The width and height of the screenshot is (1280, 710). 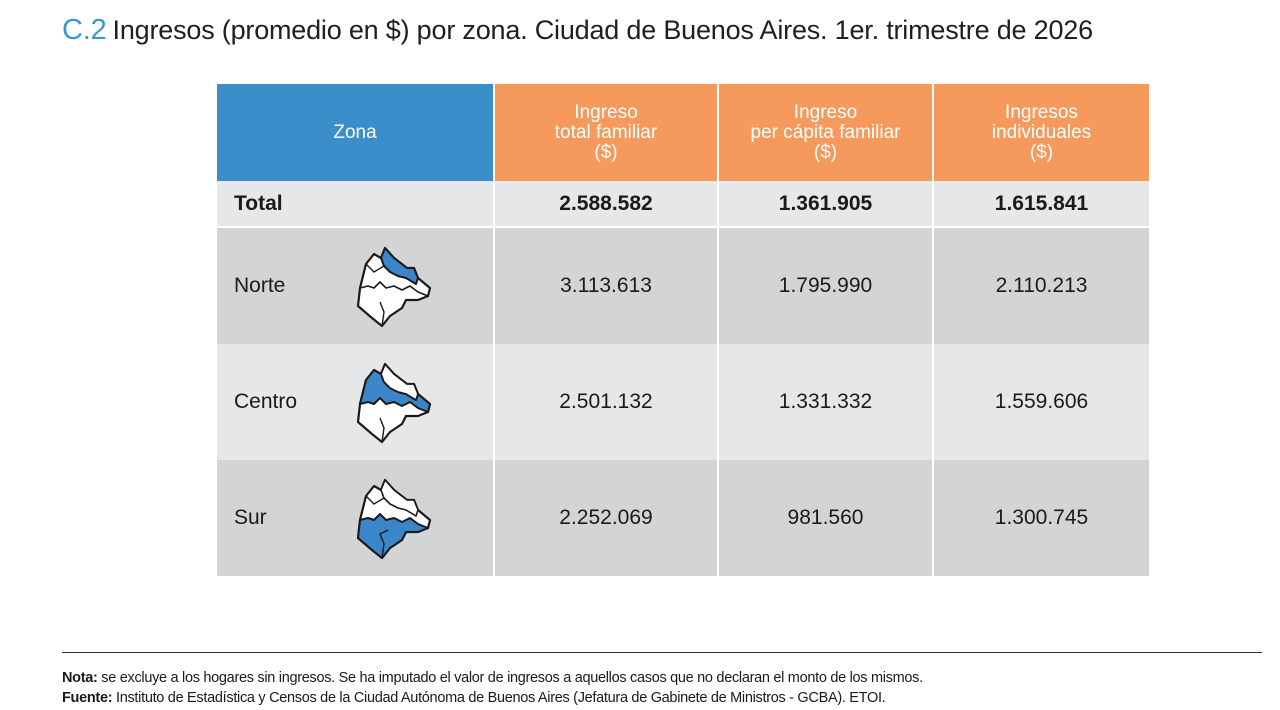 I want to click on total-cell: 1.615.841, so click(x=1041, y=204).